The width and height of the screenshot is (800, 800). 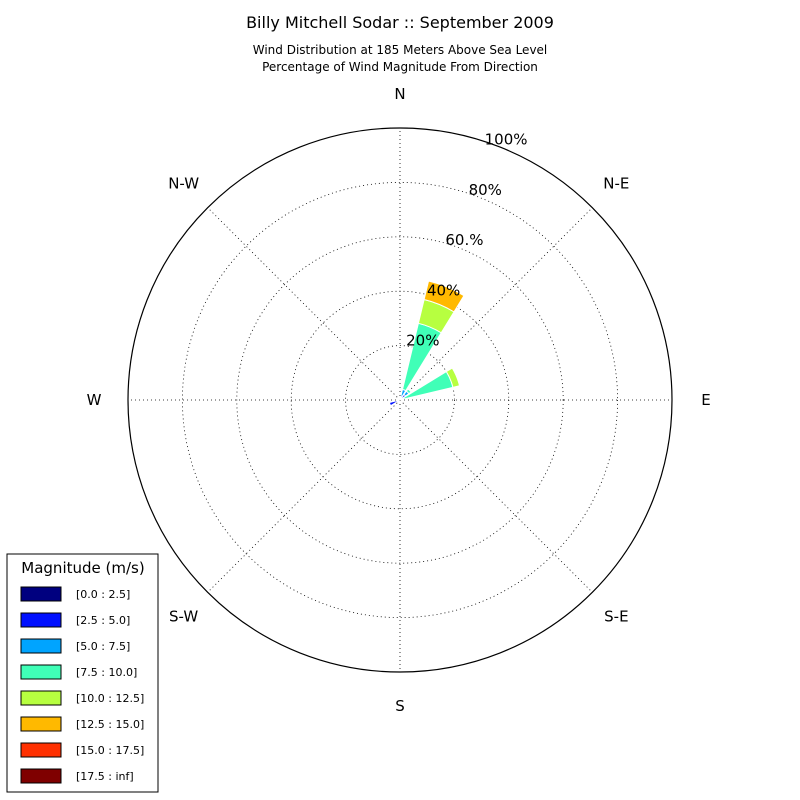 I want to click on legend-label: [10.0 : 12.5], so click(x=110, y=698).